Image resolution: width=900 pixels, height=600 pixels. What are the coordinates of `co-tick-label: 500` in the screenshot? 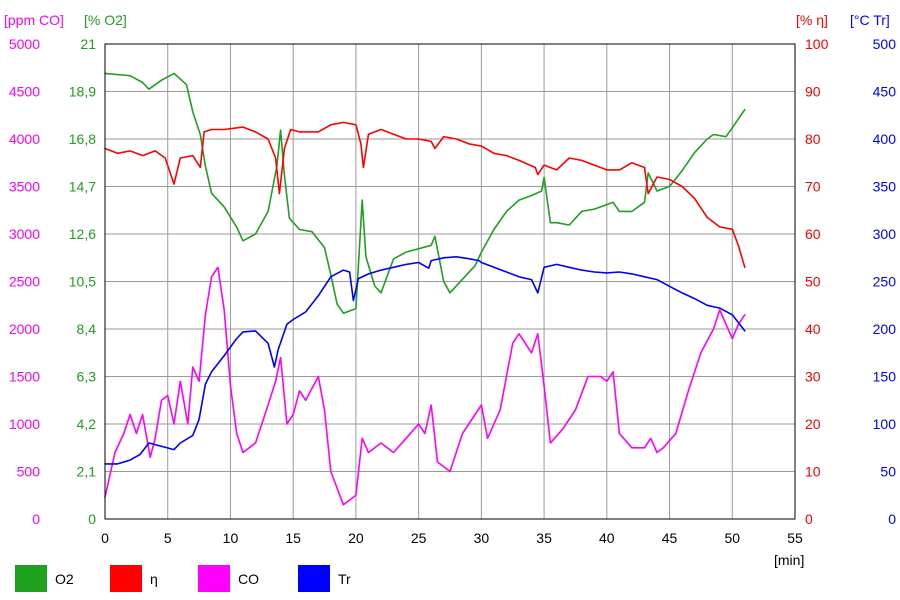 It's located at (29, 472).